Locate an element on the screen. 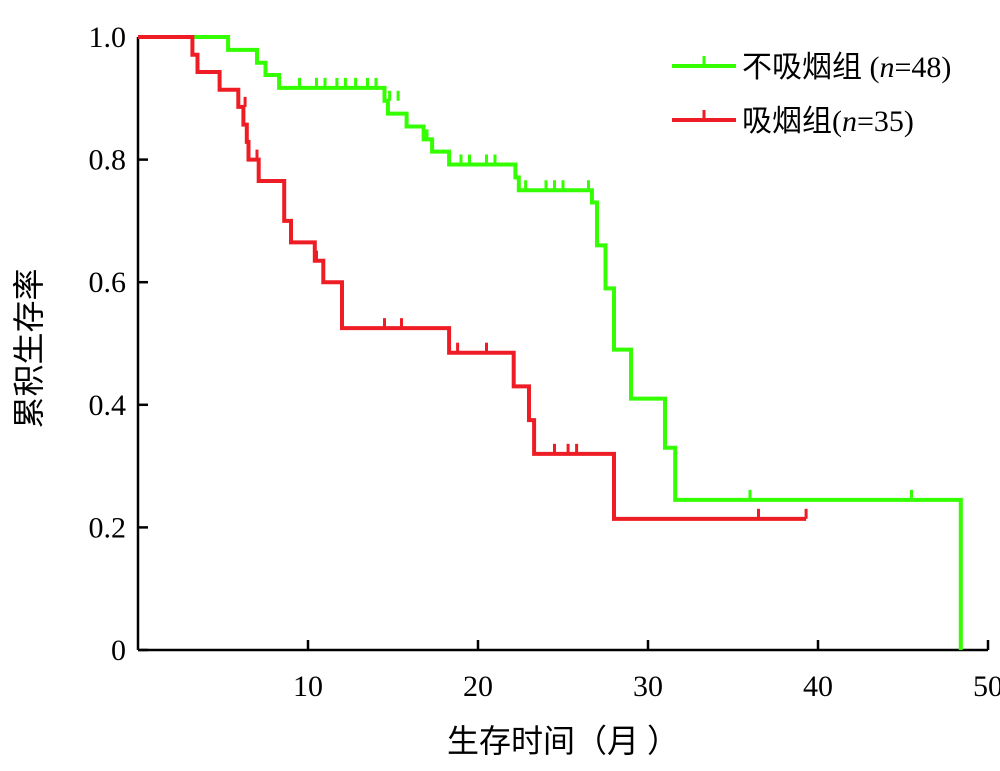  y-tick-label: 1.0 is located at coordinates (108, 37).